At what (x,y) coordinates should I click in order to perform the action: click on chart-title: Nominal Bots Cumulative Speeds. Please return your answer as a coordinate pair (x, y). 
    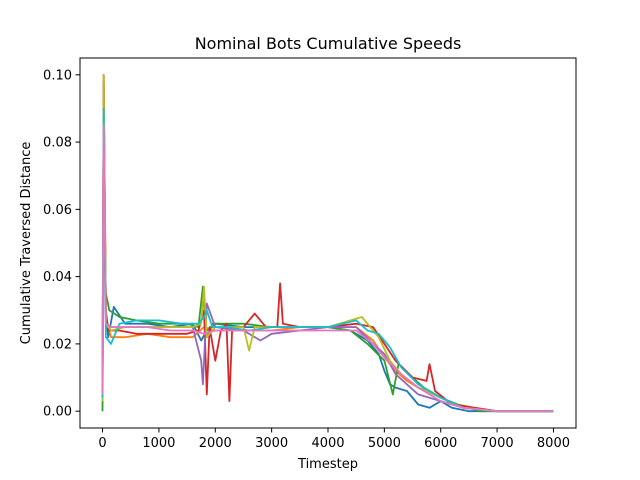
    Looking at the image, I should click on (328, 43).